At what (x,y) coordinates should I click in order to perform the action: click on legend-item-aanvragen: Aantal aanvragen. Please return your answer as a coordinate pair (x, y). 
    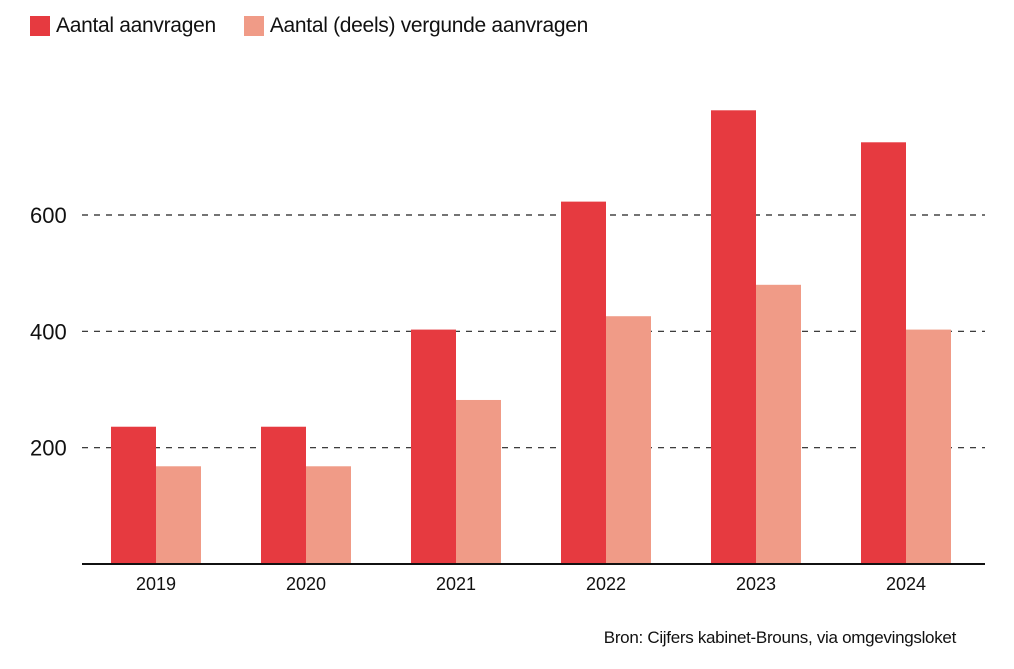
    Looking at the image, I should click on (123, 26).